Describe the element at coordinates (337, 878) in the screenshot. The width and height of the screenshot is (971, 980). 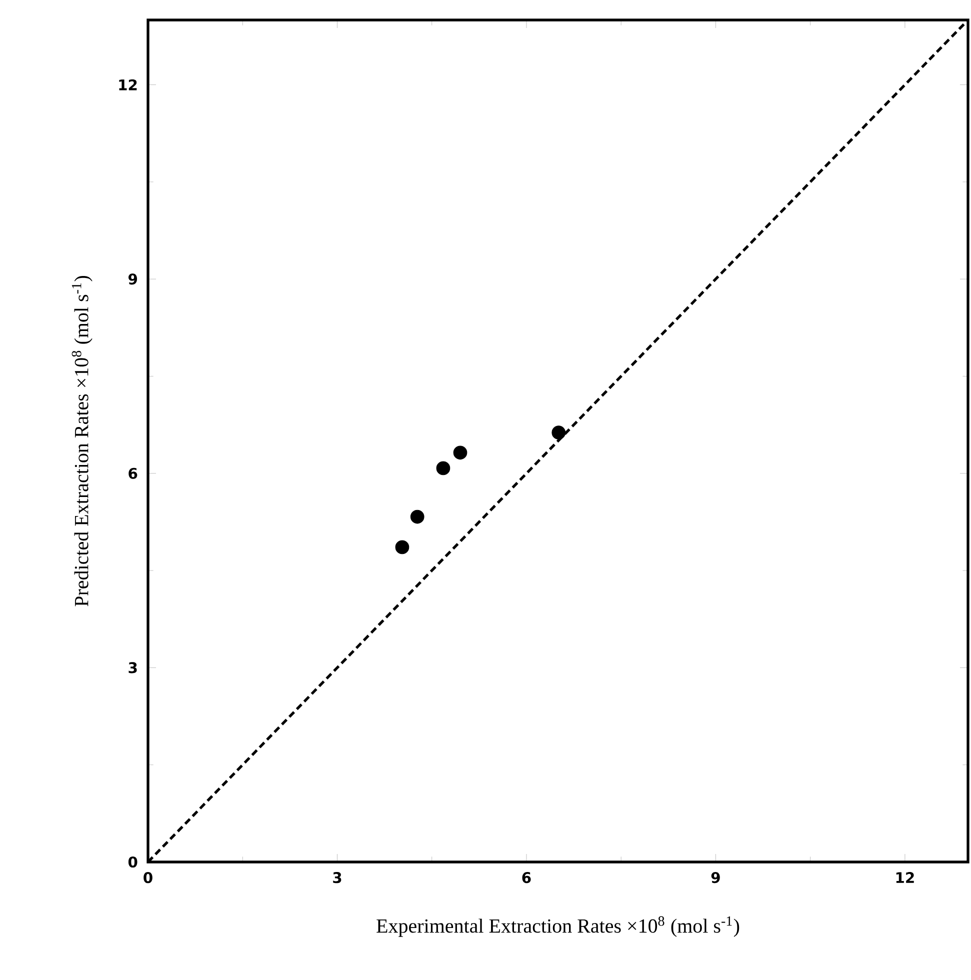
I see `x-tick-label: 3` at that location.